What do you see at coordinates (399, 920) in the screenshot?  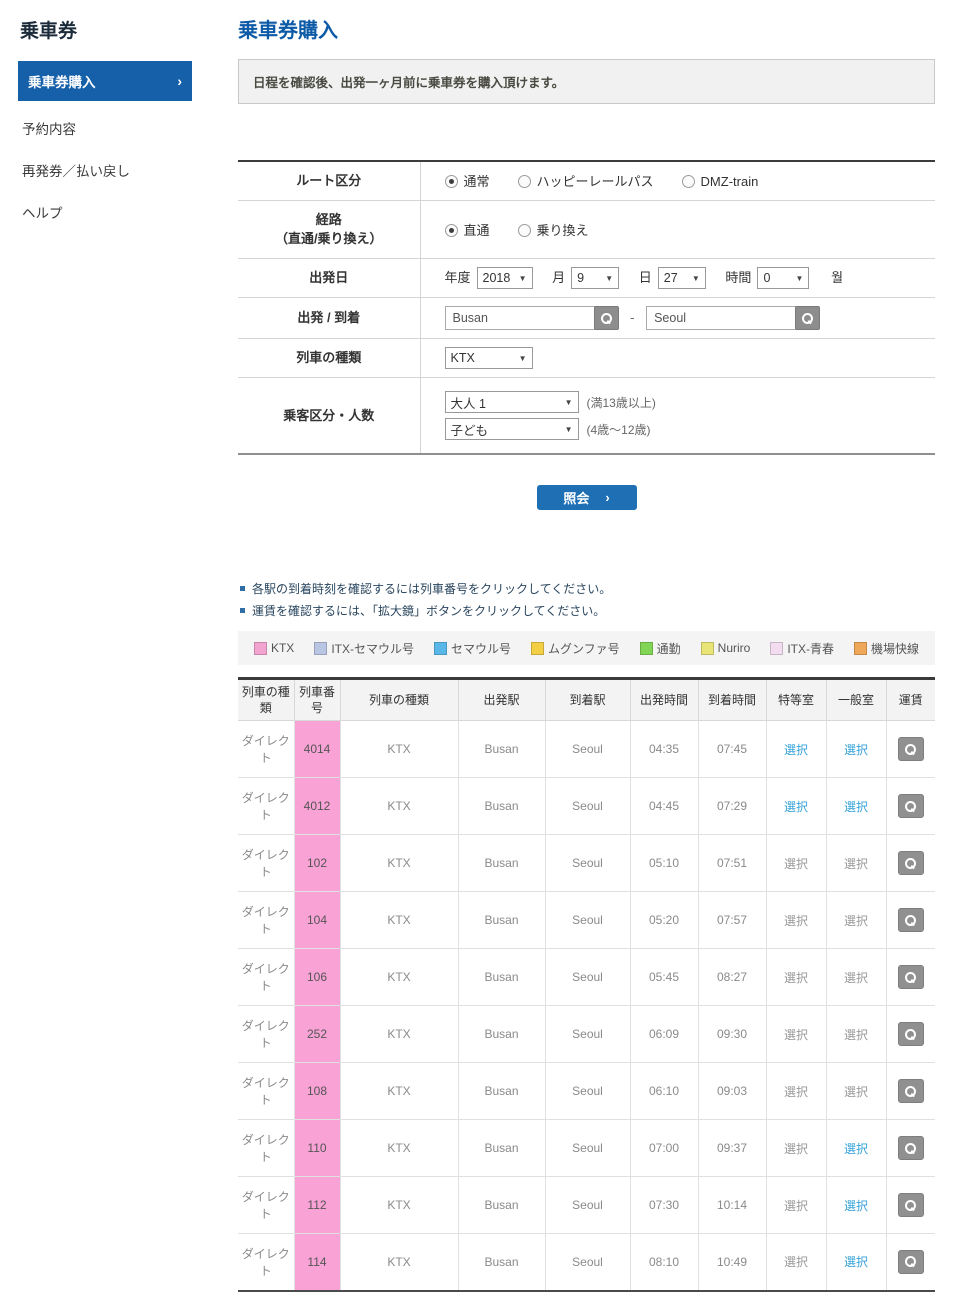 I see `train-type-cell: KTX` at bounding box center [399, 920].